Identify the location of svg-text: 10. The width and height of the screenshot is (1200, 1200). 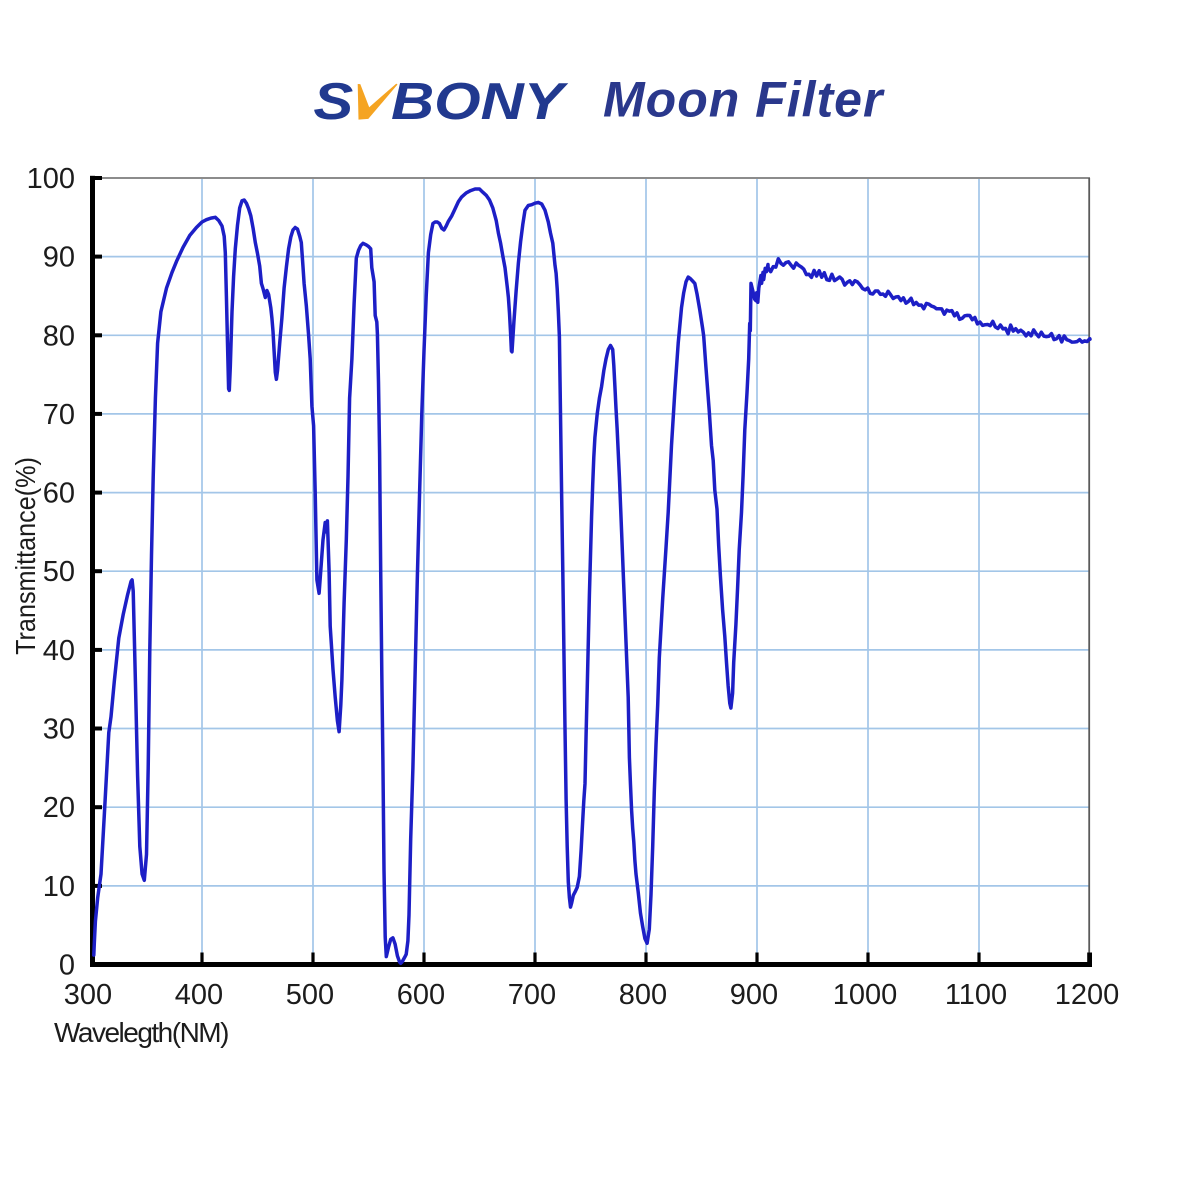
(59, 887).